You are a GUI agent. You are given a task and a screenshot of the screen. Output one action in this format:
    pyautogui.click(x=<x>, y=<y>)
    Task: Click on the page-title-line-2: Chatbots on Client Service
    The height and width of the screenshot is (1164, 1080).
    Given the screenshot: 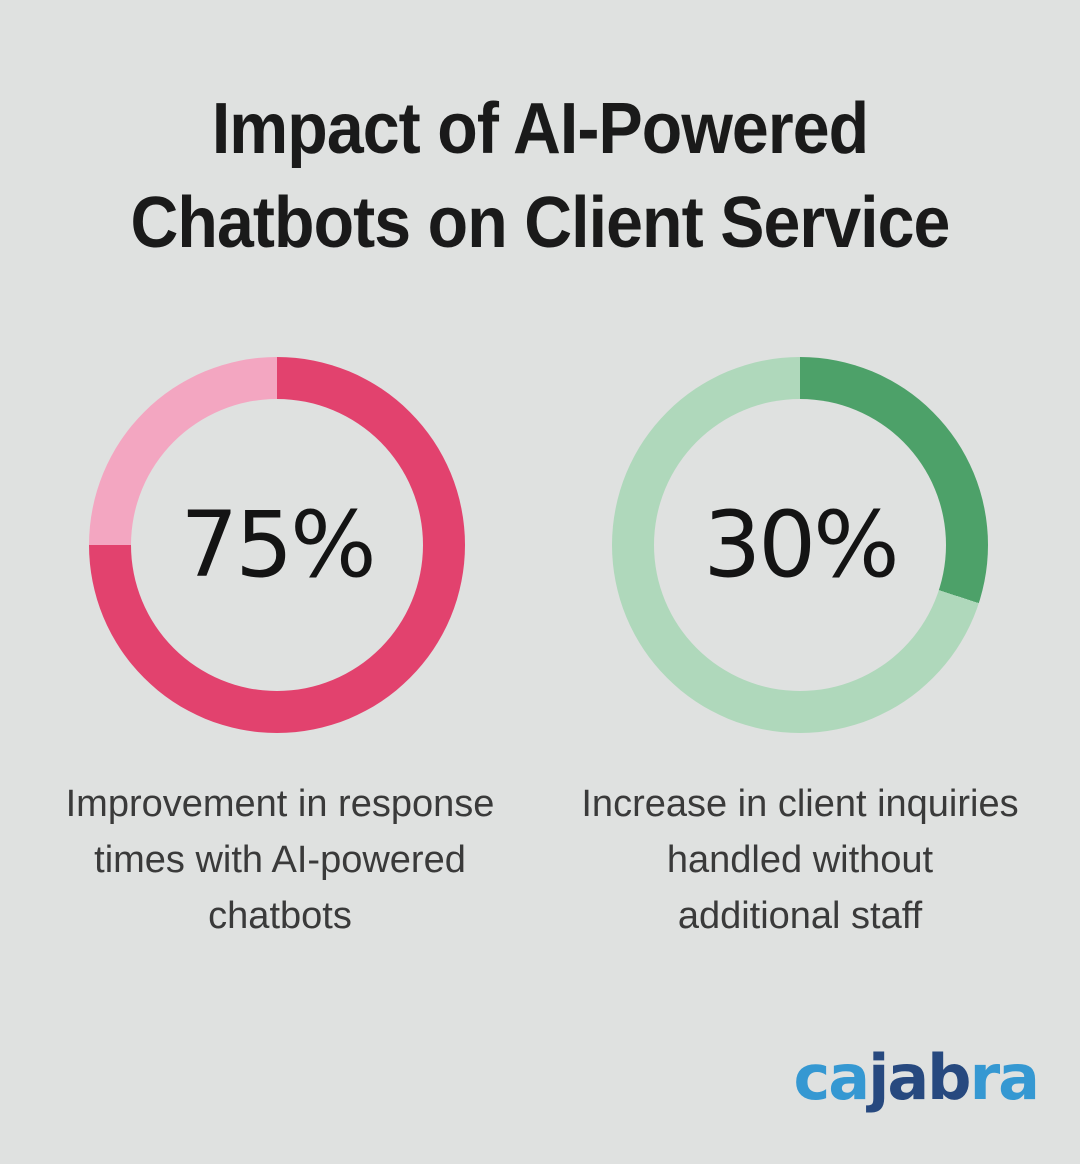 What is the action you would take?
    pyautogui.click(x=540, y=223)
    